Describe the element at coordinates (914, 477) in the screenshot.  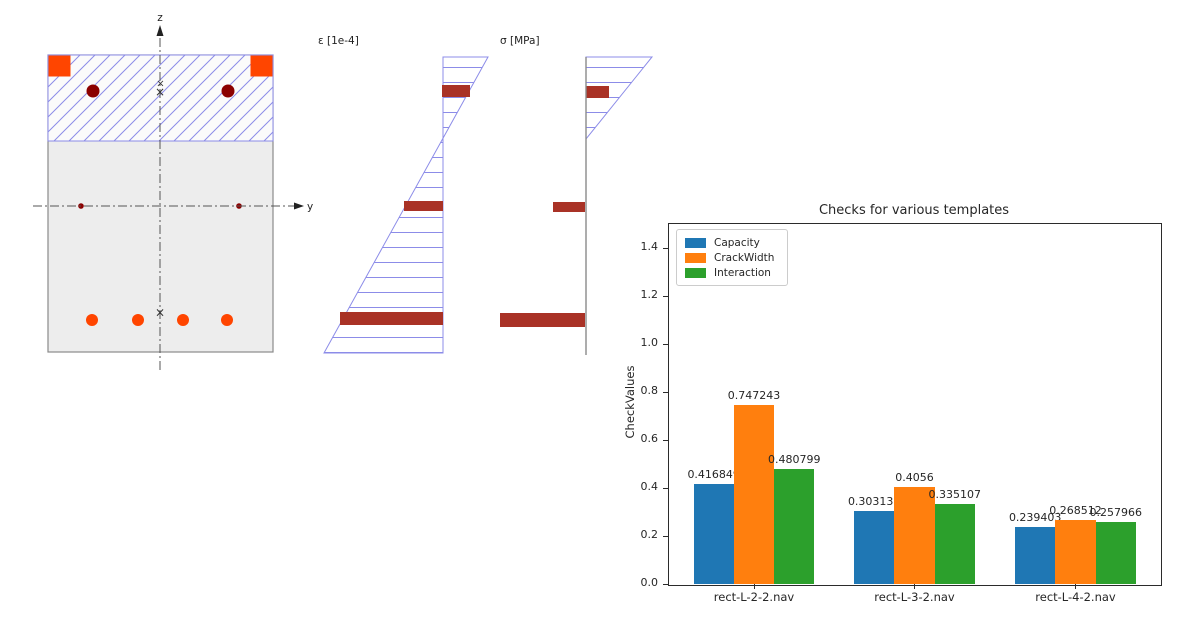
I see `bar-value-label: 0.4056` at that location.